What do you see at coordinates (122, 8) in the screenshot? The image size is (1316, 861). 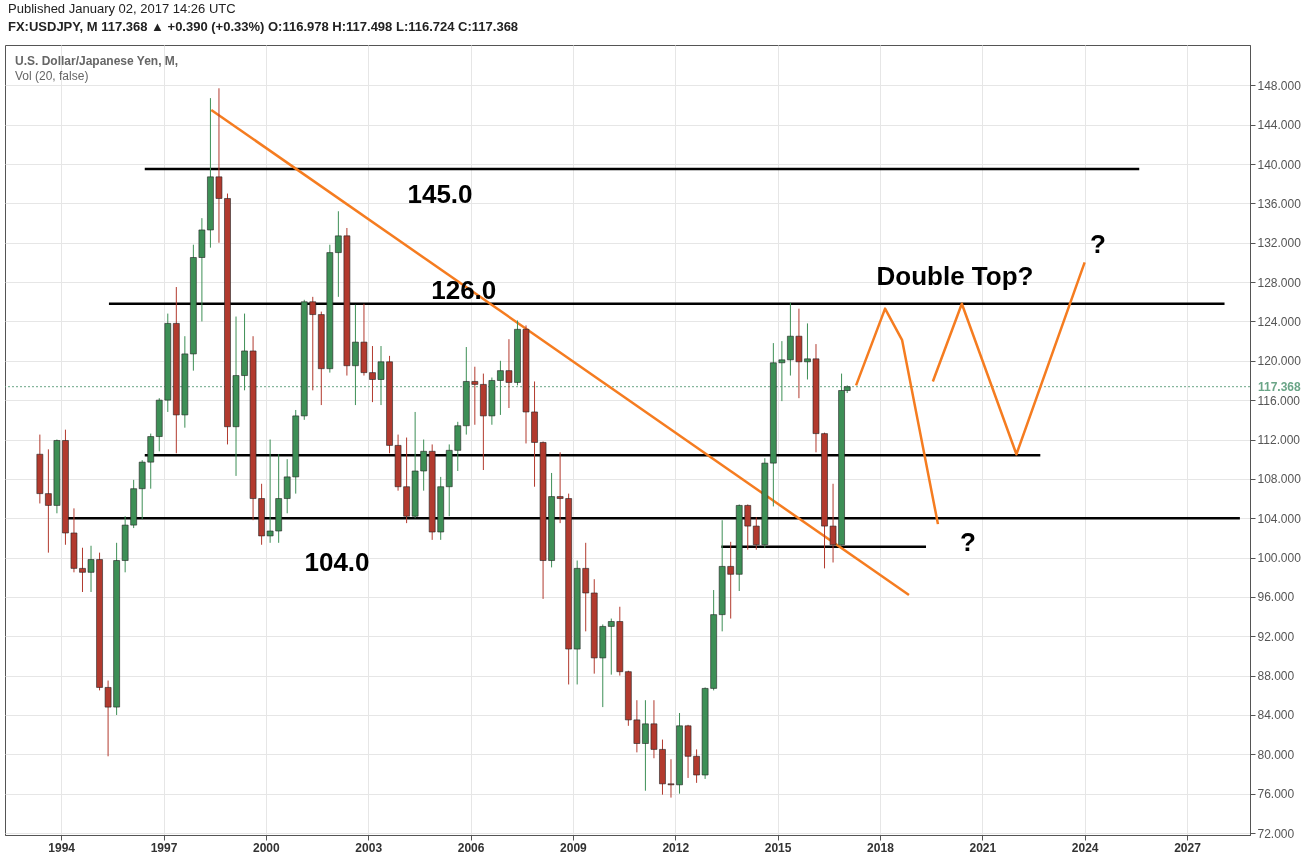 I see `text: Published January 02, 2017 14:26 UTC` at bounding box center [122, 8].